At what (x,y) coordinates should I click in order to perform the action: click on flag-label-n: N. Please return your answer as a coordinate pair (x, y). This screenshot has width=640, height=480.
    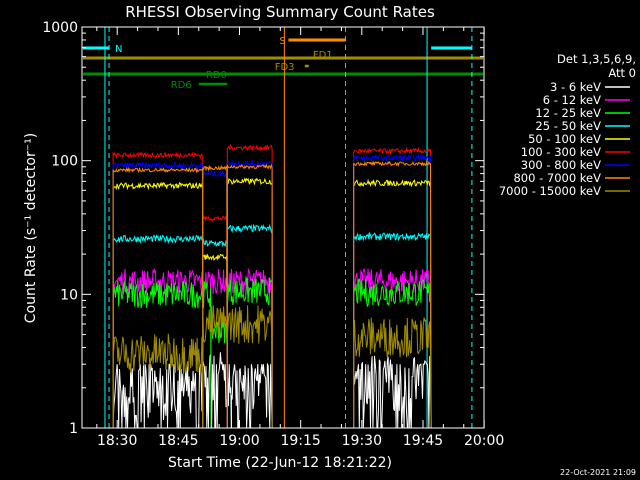
    Looking at the image, I should click on (118, 49).